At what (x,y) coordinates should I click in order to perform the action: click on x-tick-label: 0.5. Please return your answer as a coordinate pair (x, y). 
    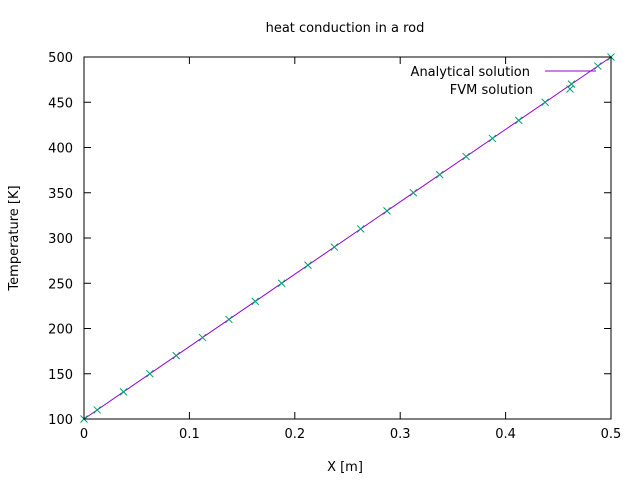
    Looking at the image, I should click on (611, 434).